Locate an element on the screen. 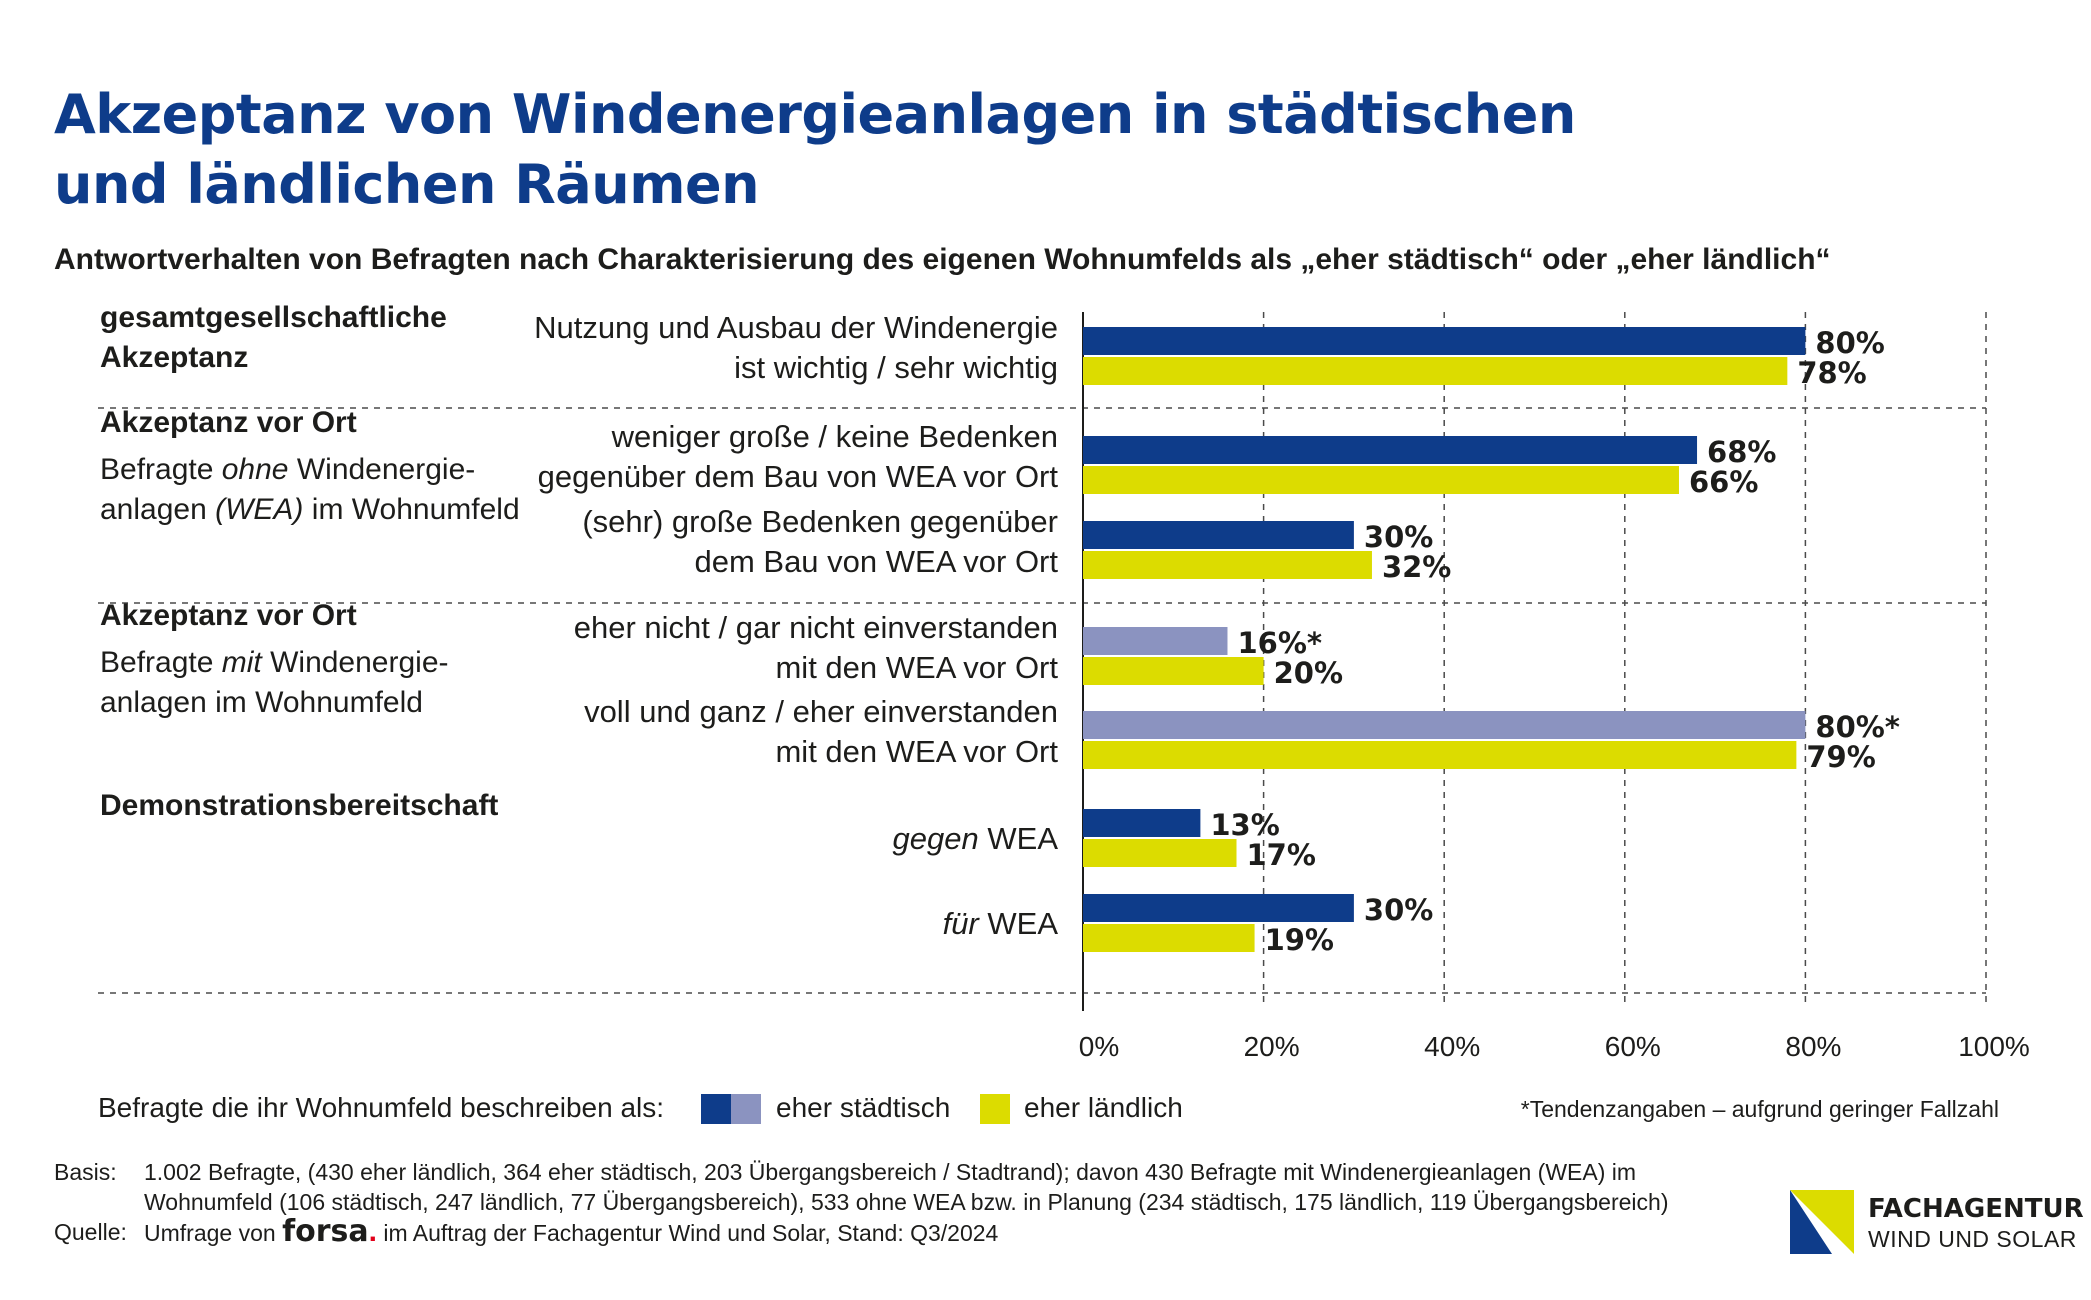  forsa-logo: forsa is located at coordinates (325, 1231).